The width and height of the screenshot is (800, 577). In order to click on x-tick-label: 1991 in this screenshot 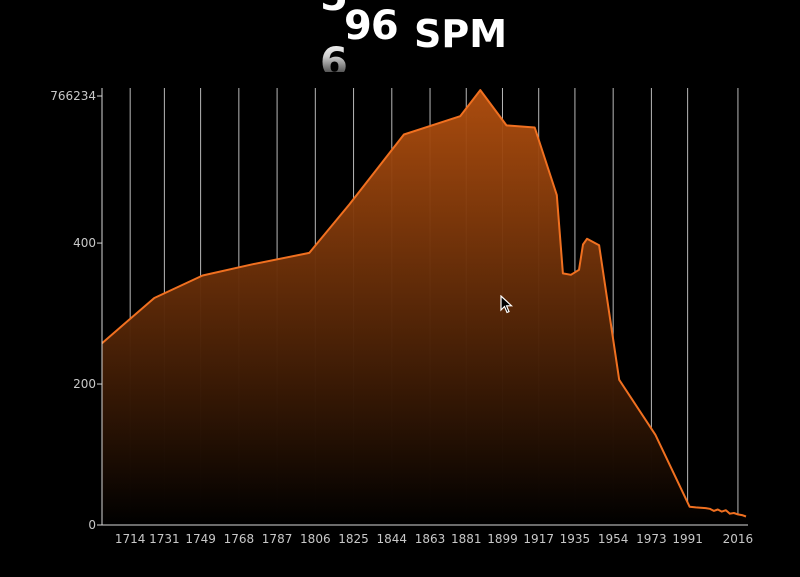, I will do `click(687, 539)`.